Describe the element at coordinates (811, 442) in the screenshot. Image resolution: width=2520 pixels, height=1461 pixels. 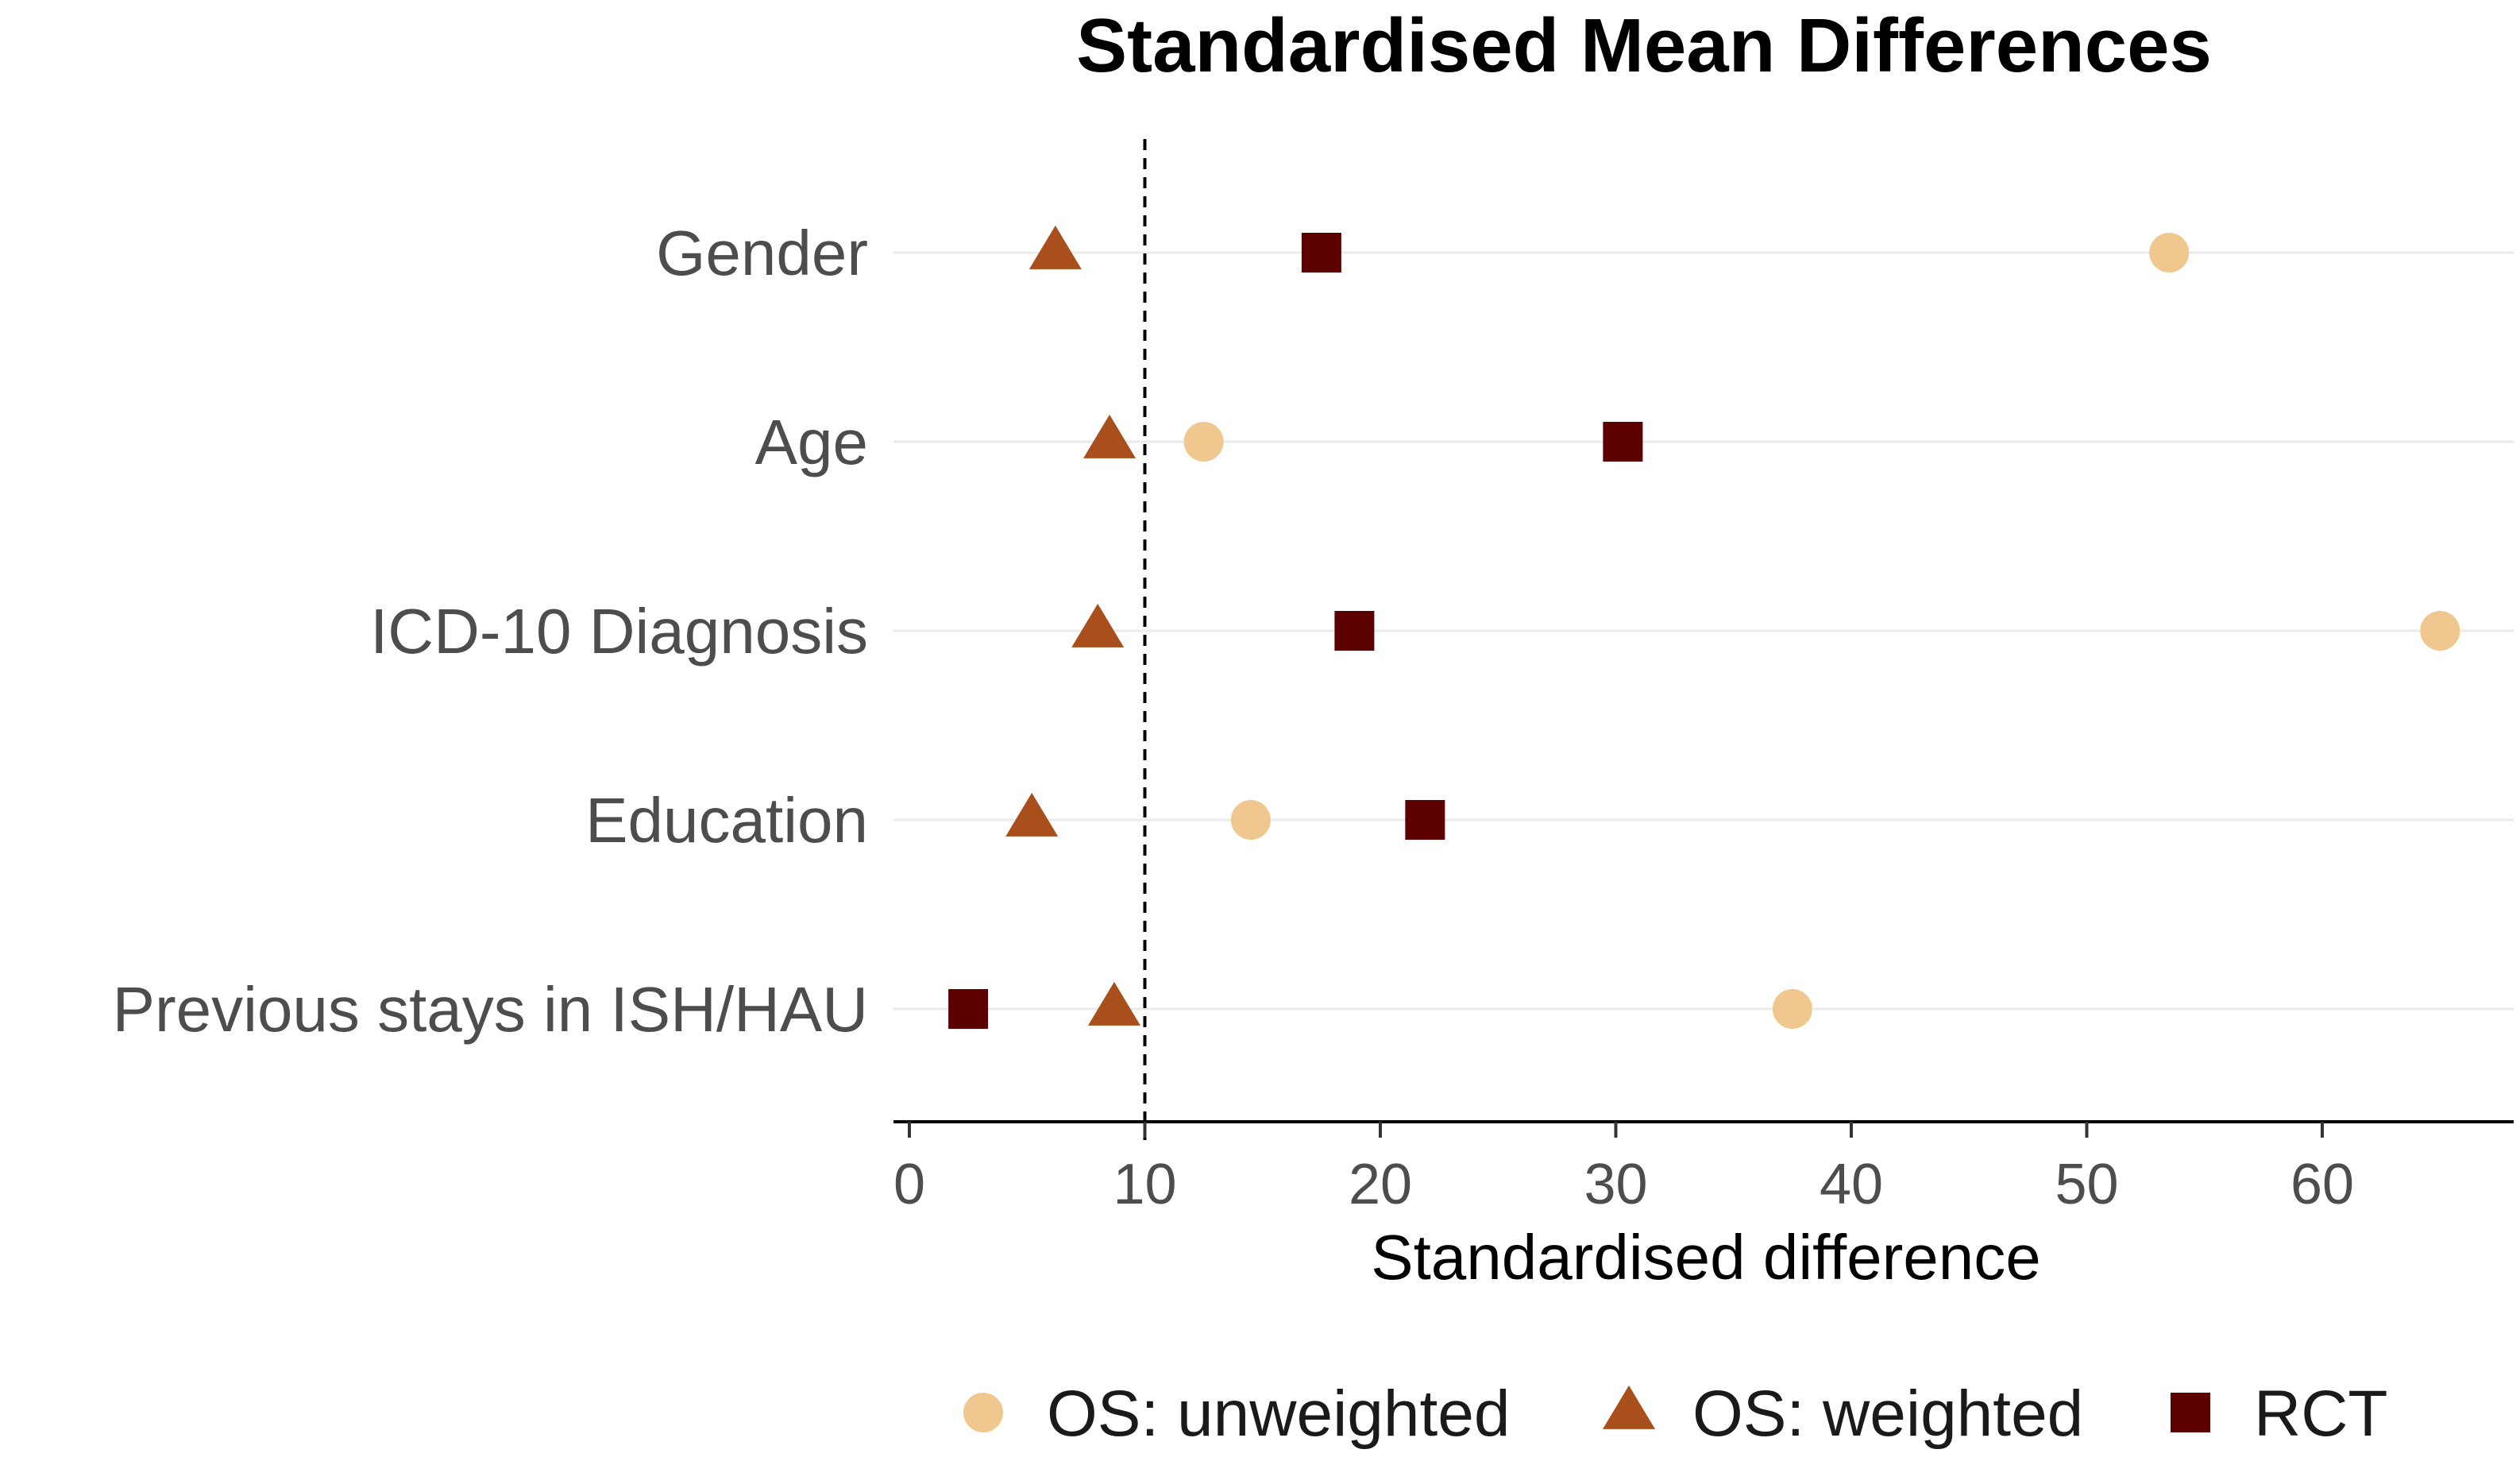
I see `category-label: Age` at that location.